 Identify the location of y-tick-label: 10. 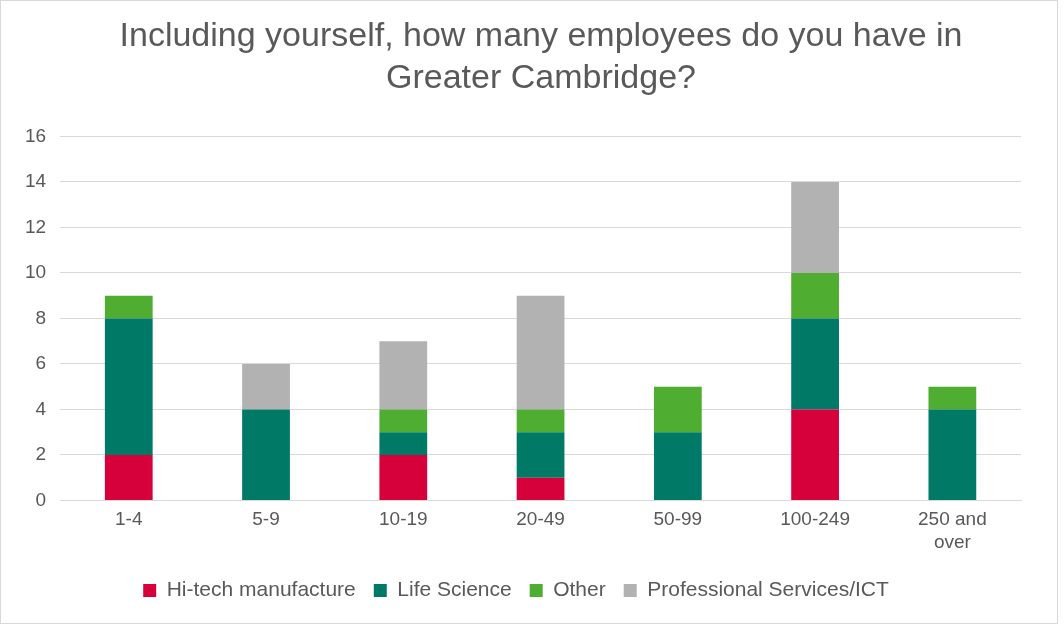
(35, 272).